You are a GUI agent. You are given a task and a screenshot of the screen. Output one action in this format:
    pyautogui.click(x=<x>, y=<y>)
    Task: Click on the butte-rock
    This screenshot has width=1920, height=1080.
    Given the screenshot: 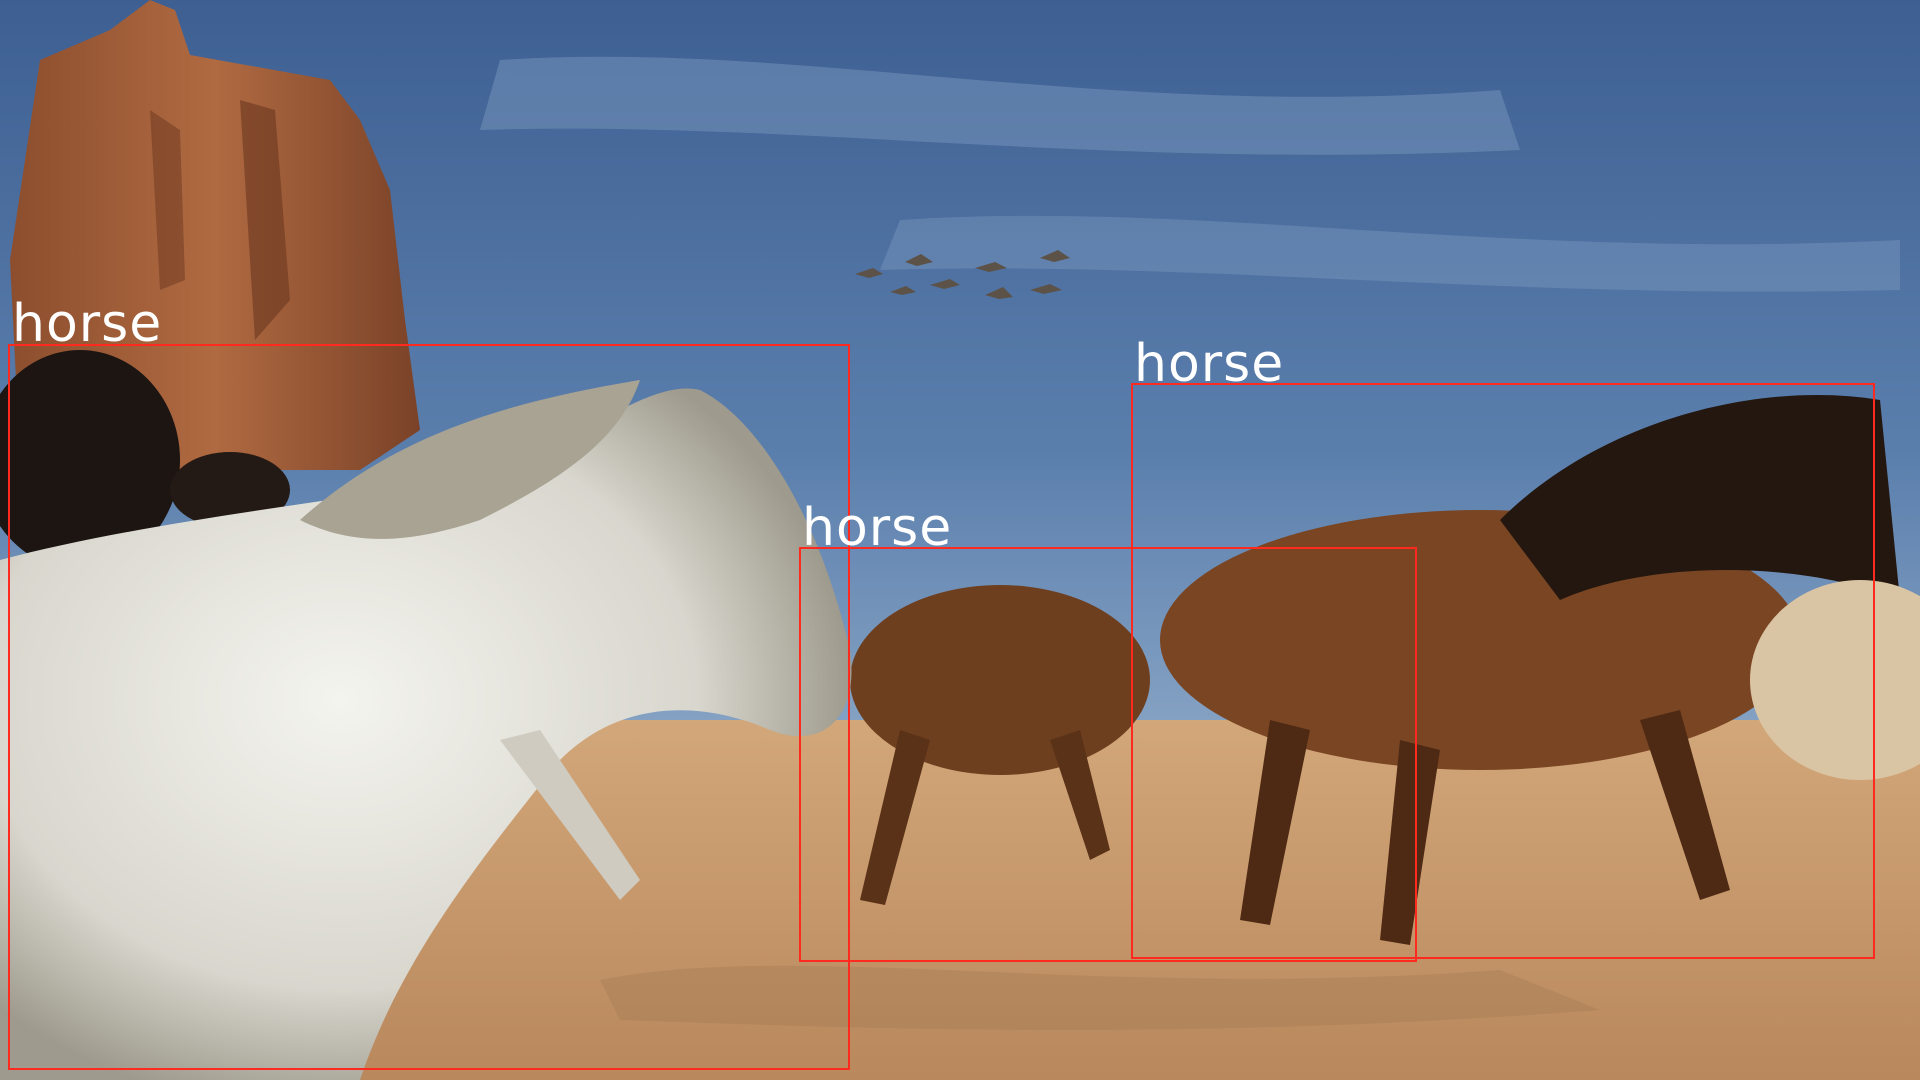 What is the action you would take?
    pyautogui.click(x=215, y=235)
    